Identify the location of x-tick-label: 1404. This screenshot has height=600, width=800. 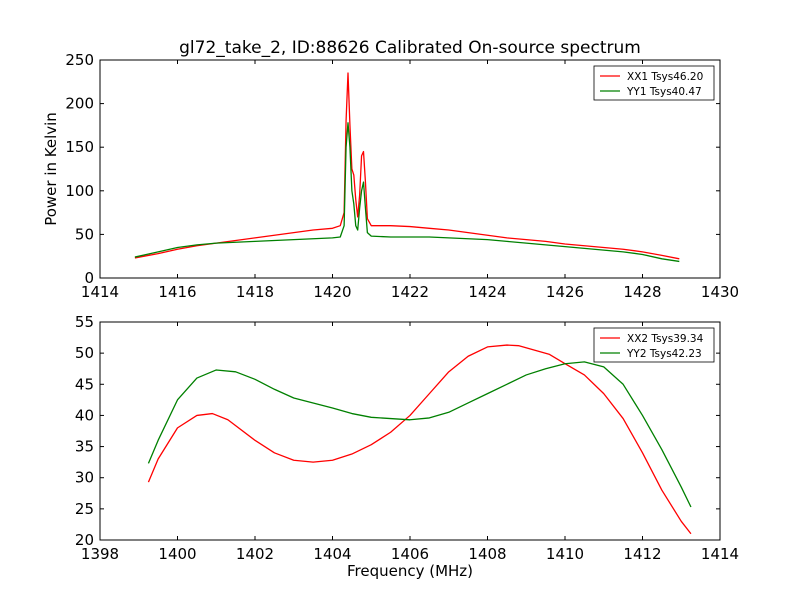
(332, 554).